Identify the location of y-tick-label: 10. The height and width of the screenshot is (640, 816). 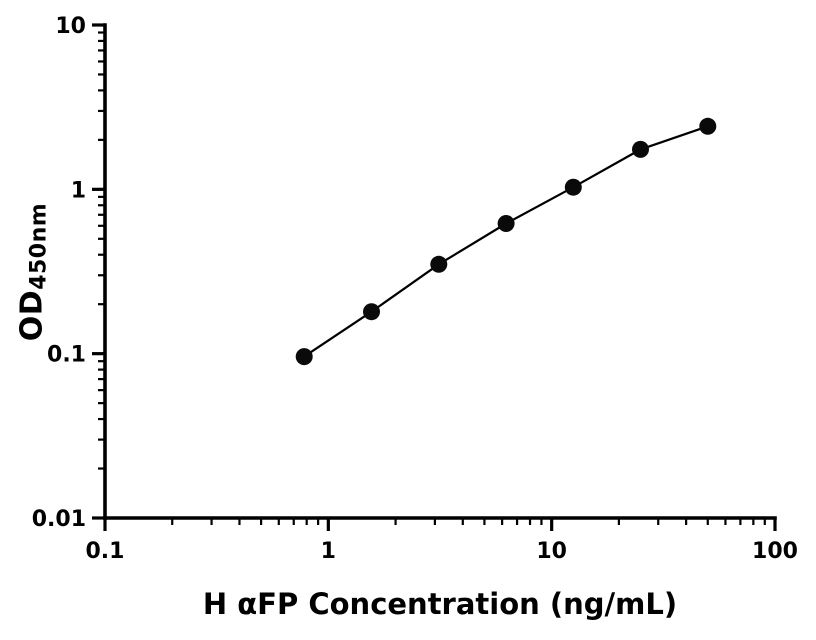
(70, 26).